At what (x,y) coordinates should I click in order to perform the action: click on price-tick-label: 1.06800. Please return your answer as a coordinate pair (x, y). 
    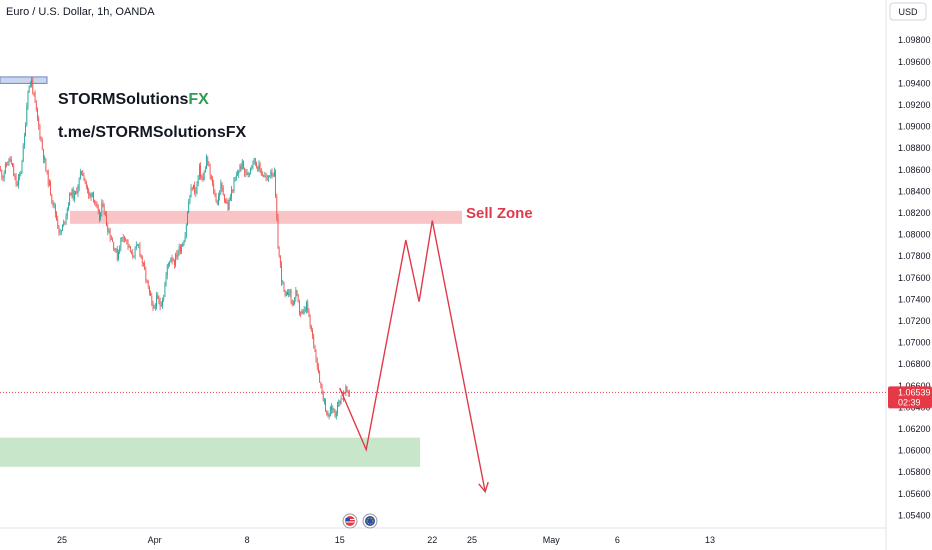
    Looking at the image, I should click on (914, 364).